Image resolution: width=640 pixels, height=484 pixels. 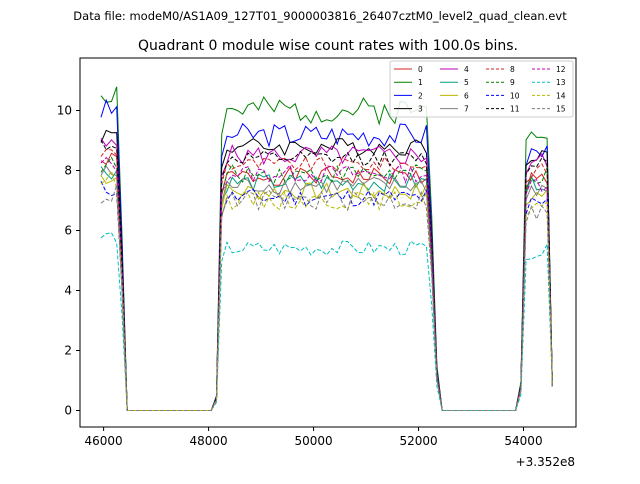 What do you see at coordinates (68, 291) in the screenshot?
I see `y-tick-label: 4` at bounding box center [68, 291].